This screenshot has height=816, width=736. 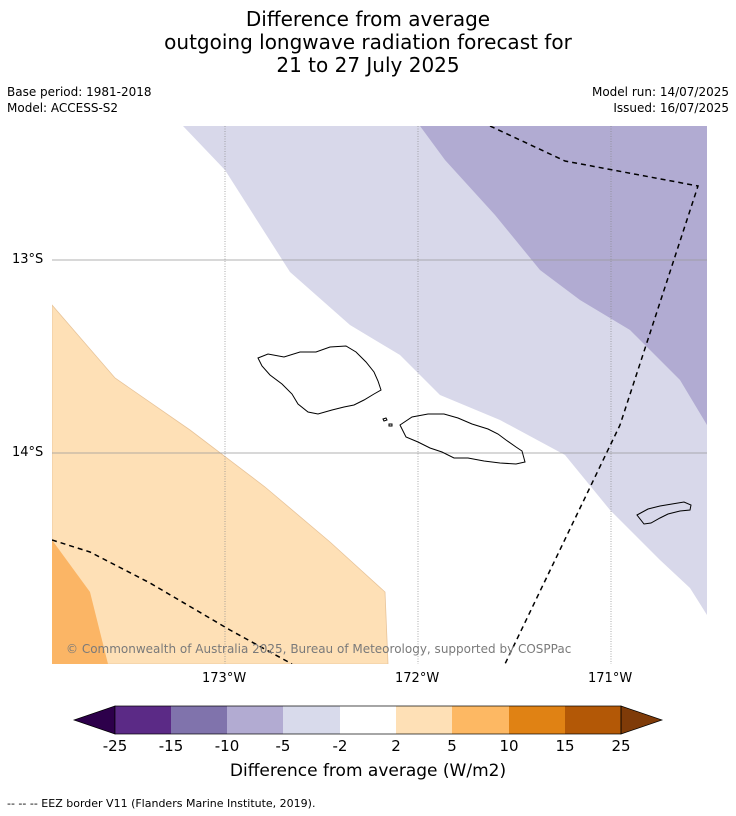 I want to click on colorbar-tick: 25, so click(x=621, y=746).